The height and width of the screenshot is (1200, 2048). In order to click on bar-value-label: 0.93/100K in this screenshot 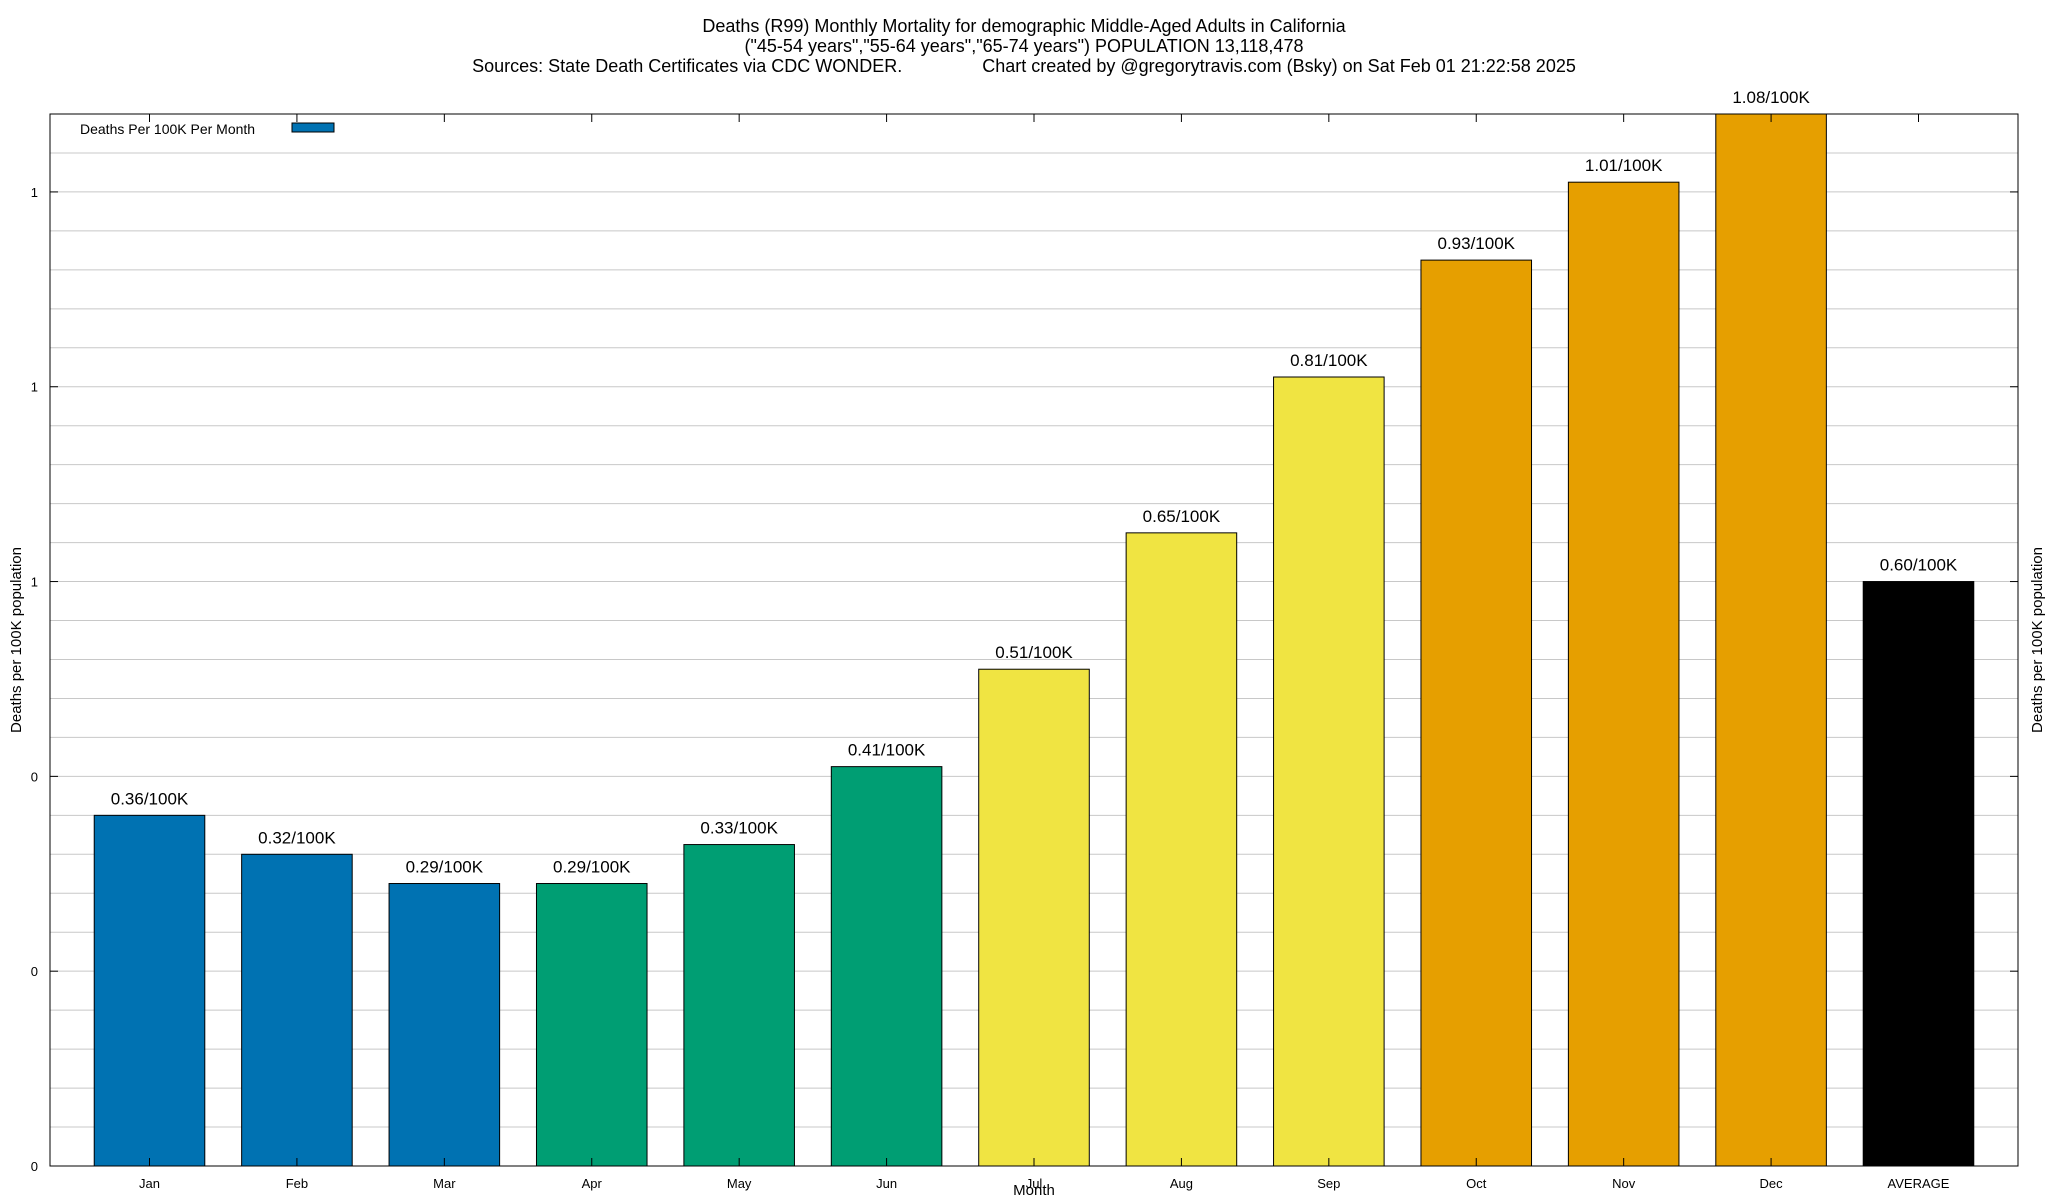, I will do `click(1476, 243)`.